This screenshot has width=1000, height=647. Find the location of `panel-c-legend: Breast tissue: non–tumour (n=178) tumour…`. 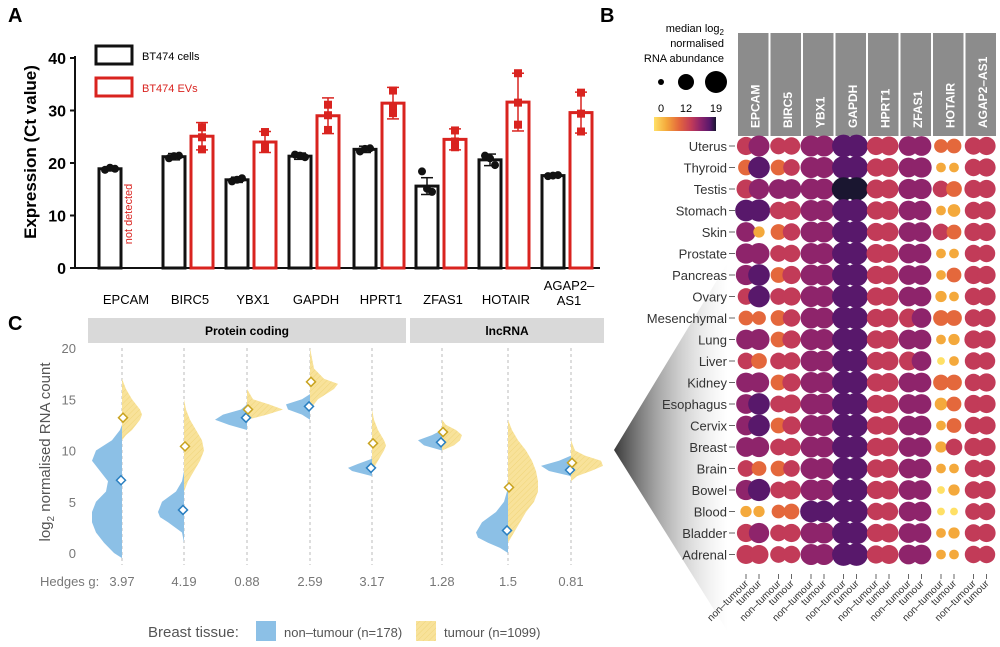

panel-c-legend: Breast tissue: non–tumour (n=178) tumour… is located at coordinates (344, 631).